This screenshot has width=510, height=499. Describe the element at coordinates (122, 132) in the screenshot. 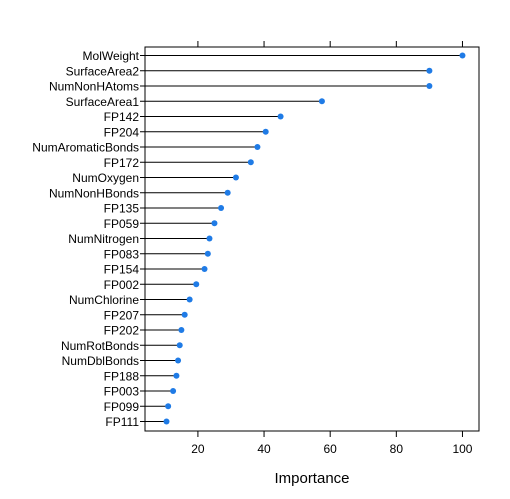

I see `category-label: FP204` at that location.